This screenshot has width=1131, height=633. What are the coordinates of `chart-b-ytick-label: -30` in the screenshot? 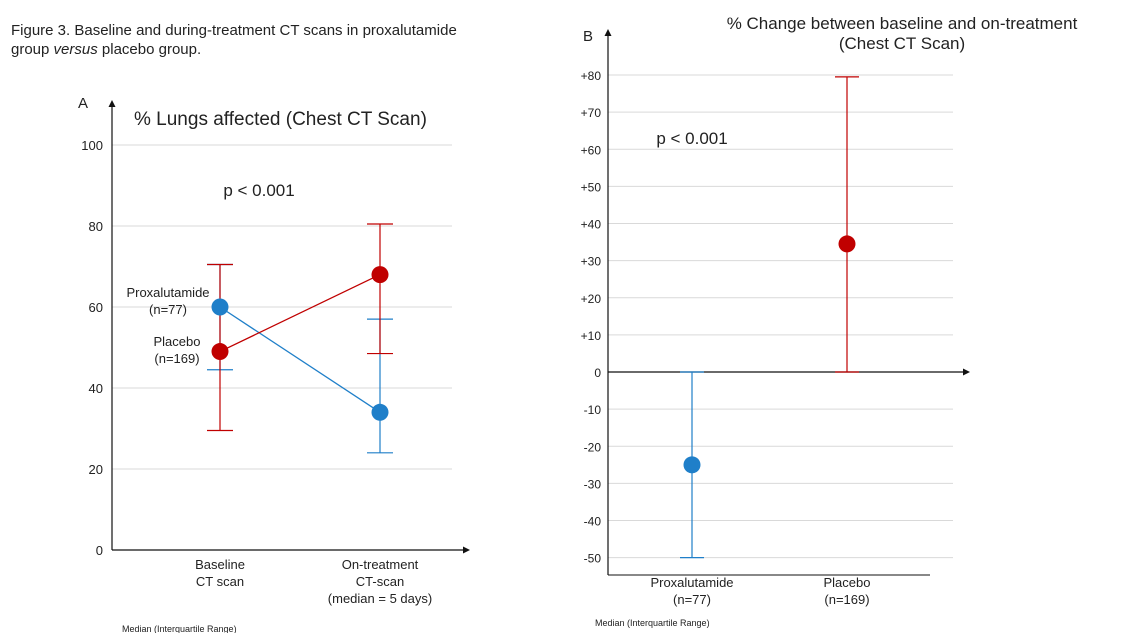 It's located at (593, 484).